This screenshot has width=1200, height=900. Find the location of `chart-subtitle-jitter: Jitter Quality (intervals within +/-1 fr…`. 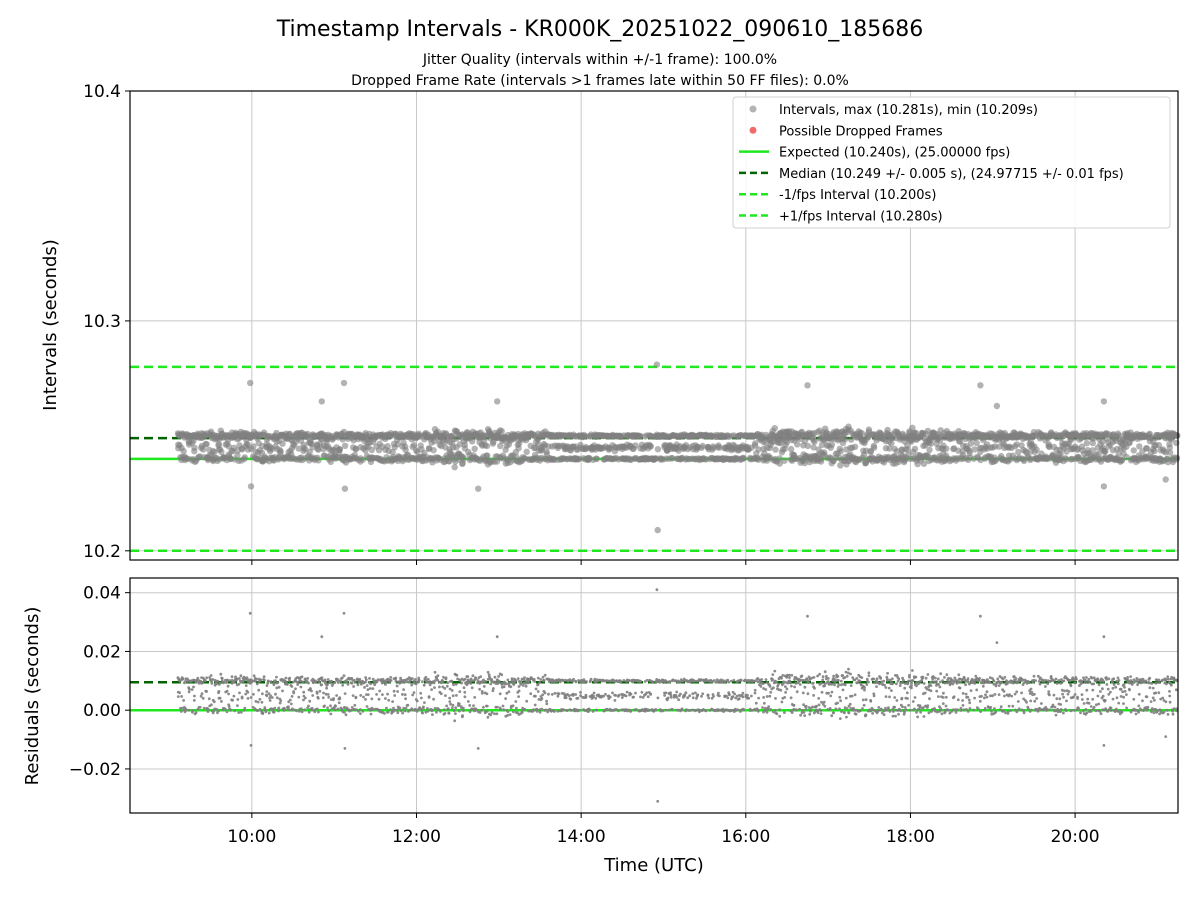

chart-subtitle-jitter: Jitter Quality (intervals within +/-1 fr… is located at coordinates (599, 60).